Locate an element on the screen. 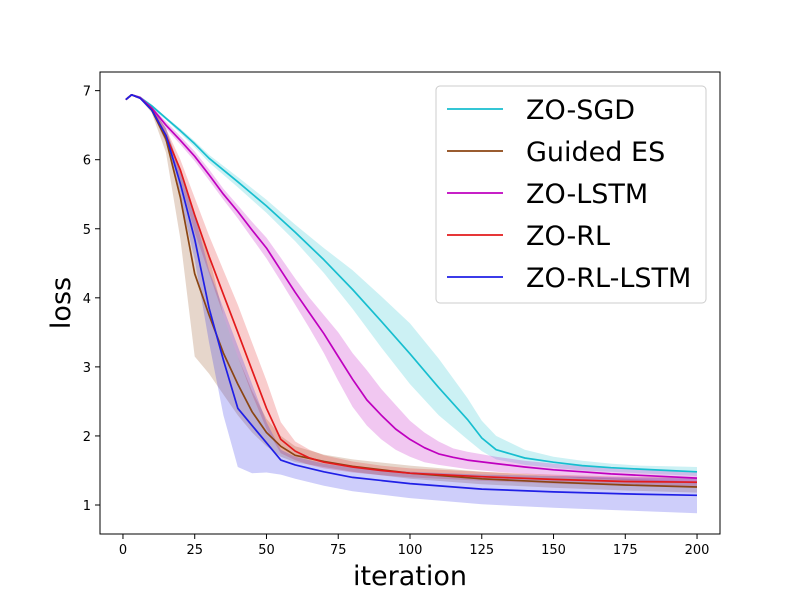 The width and height of the screenshot is (800, 600). x-axis-ticks: 0 25 50 75 100 125 150 175 200 is located at coordinates (414, 546).